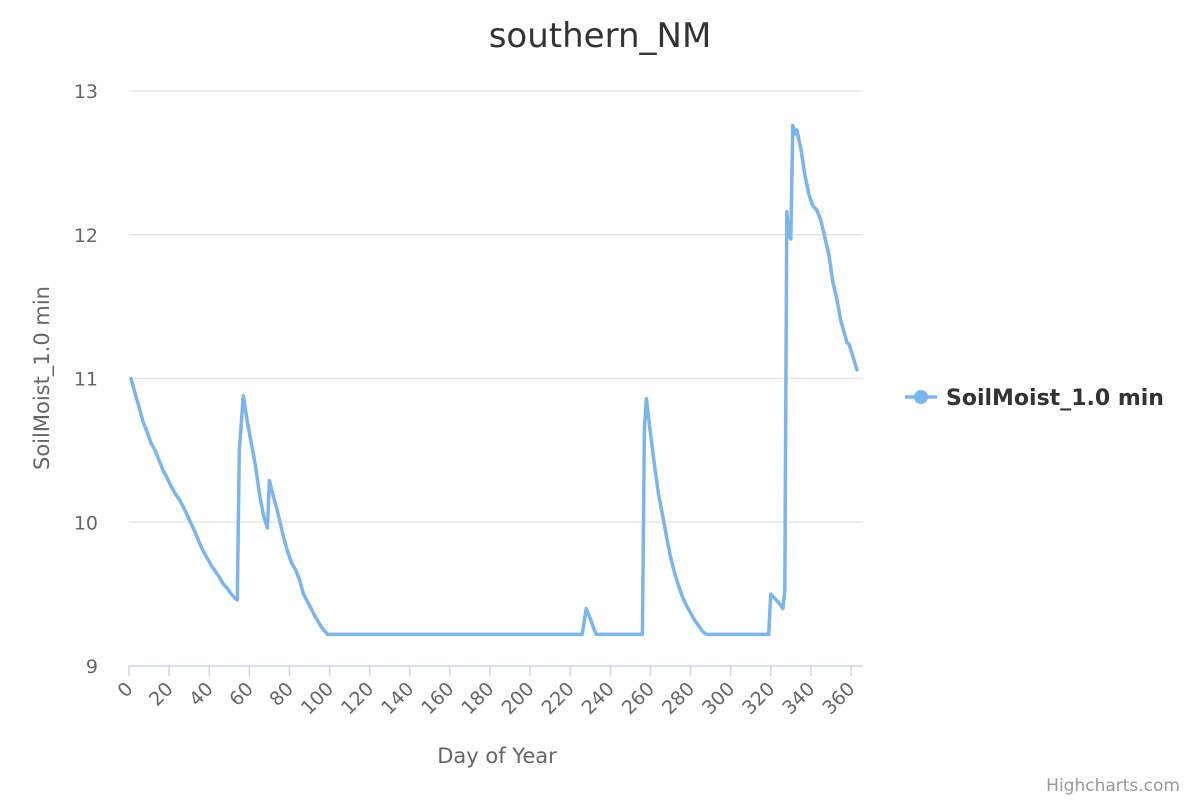 This screenshot has height=800, width=1200. I want to click on x-tick-label: 20, so click(161, 694).